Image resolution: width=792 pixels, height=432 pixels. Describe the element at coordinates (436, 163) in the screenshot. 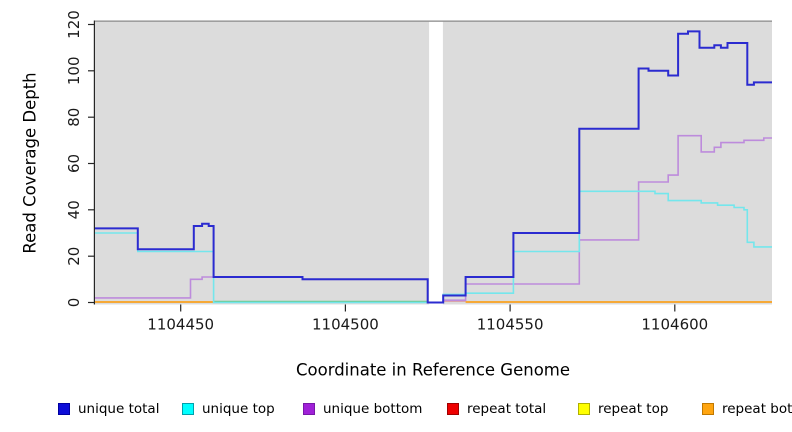

I see `coverage-gap-band` at that location.